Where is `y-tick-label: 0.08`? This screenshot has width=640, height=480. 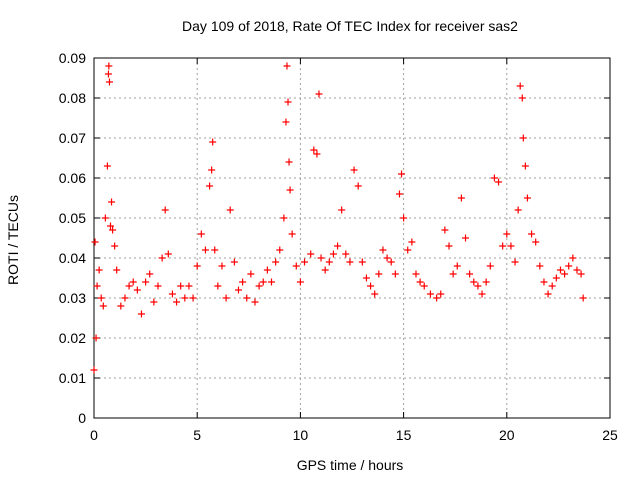
y-tick-label: 0.08 is located at coordinates (72, 98).